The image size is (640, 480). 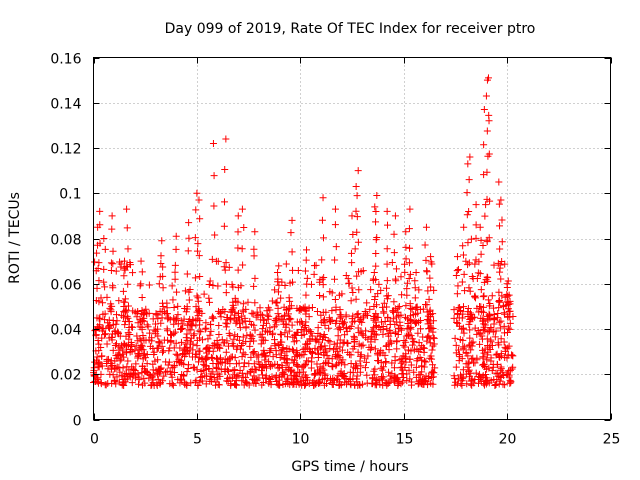 What do you see at coordinates (77, 422) in the screenshot?
I see `y-tick-label: 0` at bounding box center [77, 422].